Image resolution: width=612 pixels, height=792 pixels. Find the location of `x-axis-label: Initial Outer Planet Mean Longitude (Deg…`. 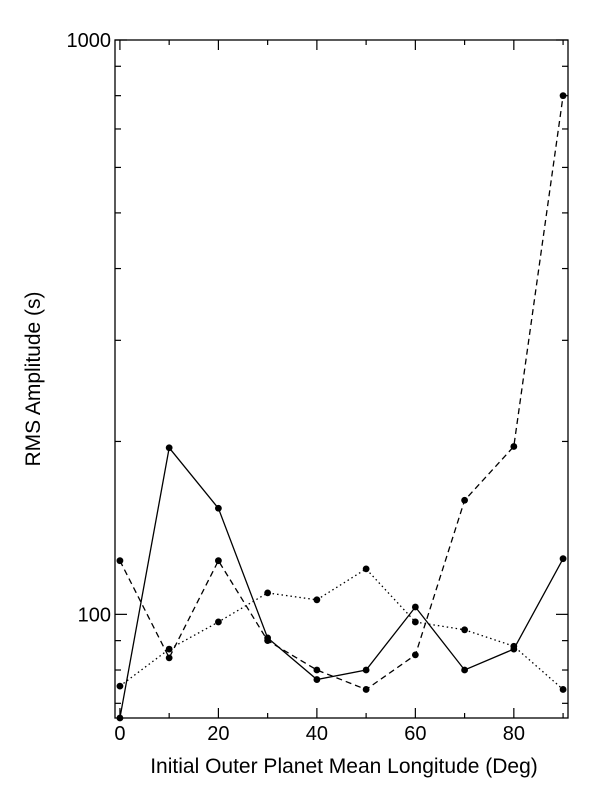

x-axis-label: Initial Outer Planet Mean Longitude (Deg… is located at coordinates (344, 766).